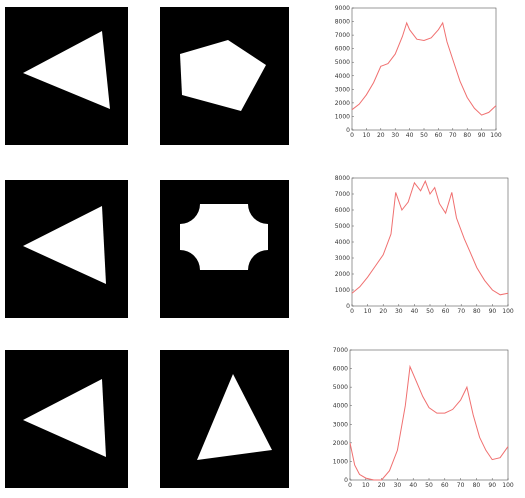 This screenshot has width=525, height=498. I want to click on shape-panel-row2-right, so click(224, 249).